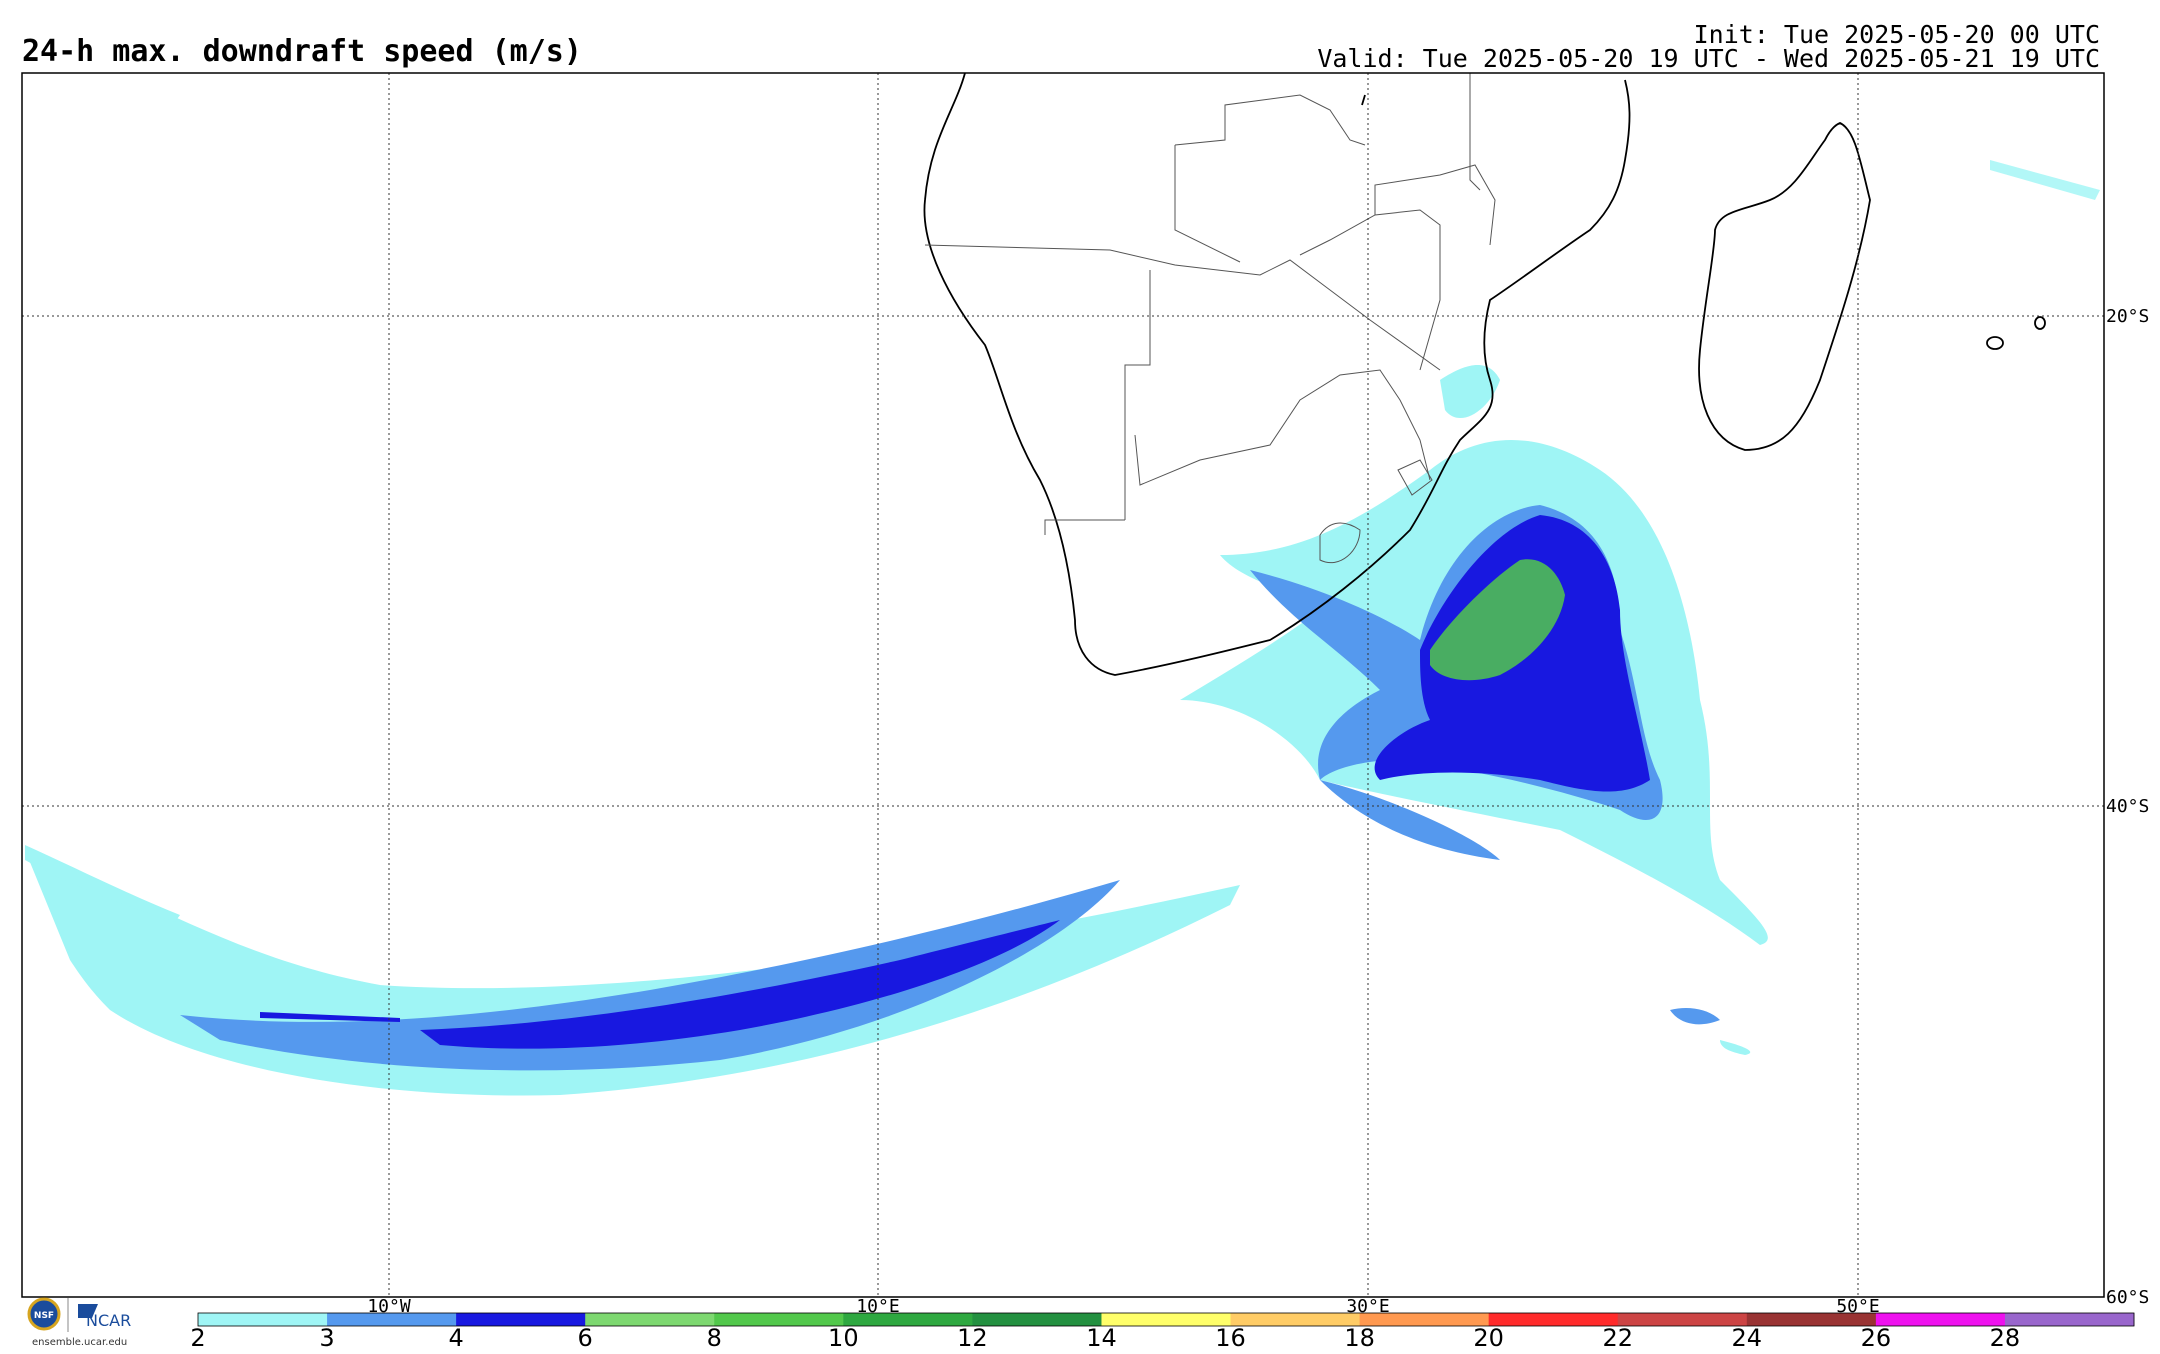  Describe the element at coordinates (843, 1338) in the screenshot. I see `colorbar-tick-label: 10` at that location.